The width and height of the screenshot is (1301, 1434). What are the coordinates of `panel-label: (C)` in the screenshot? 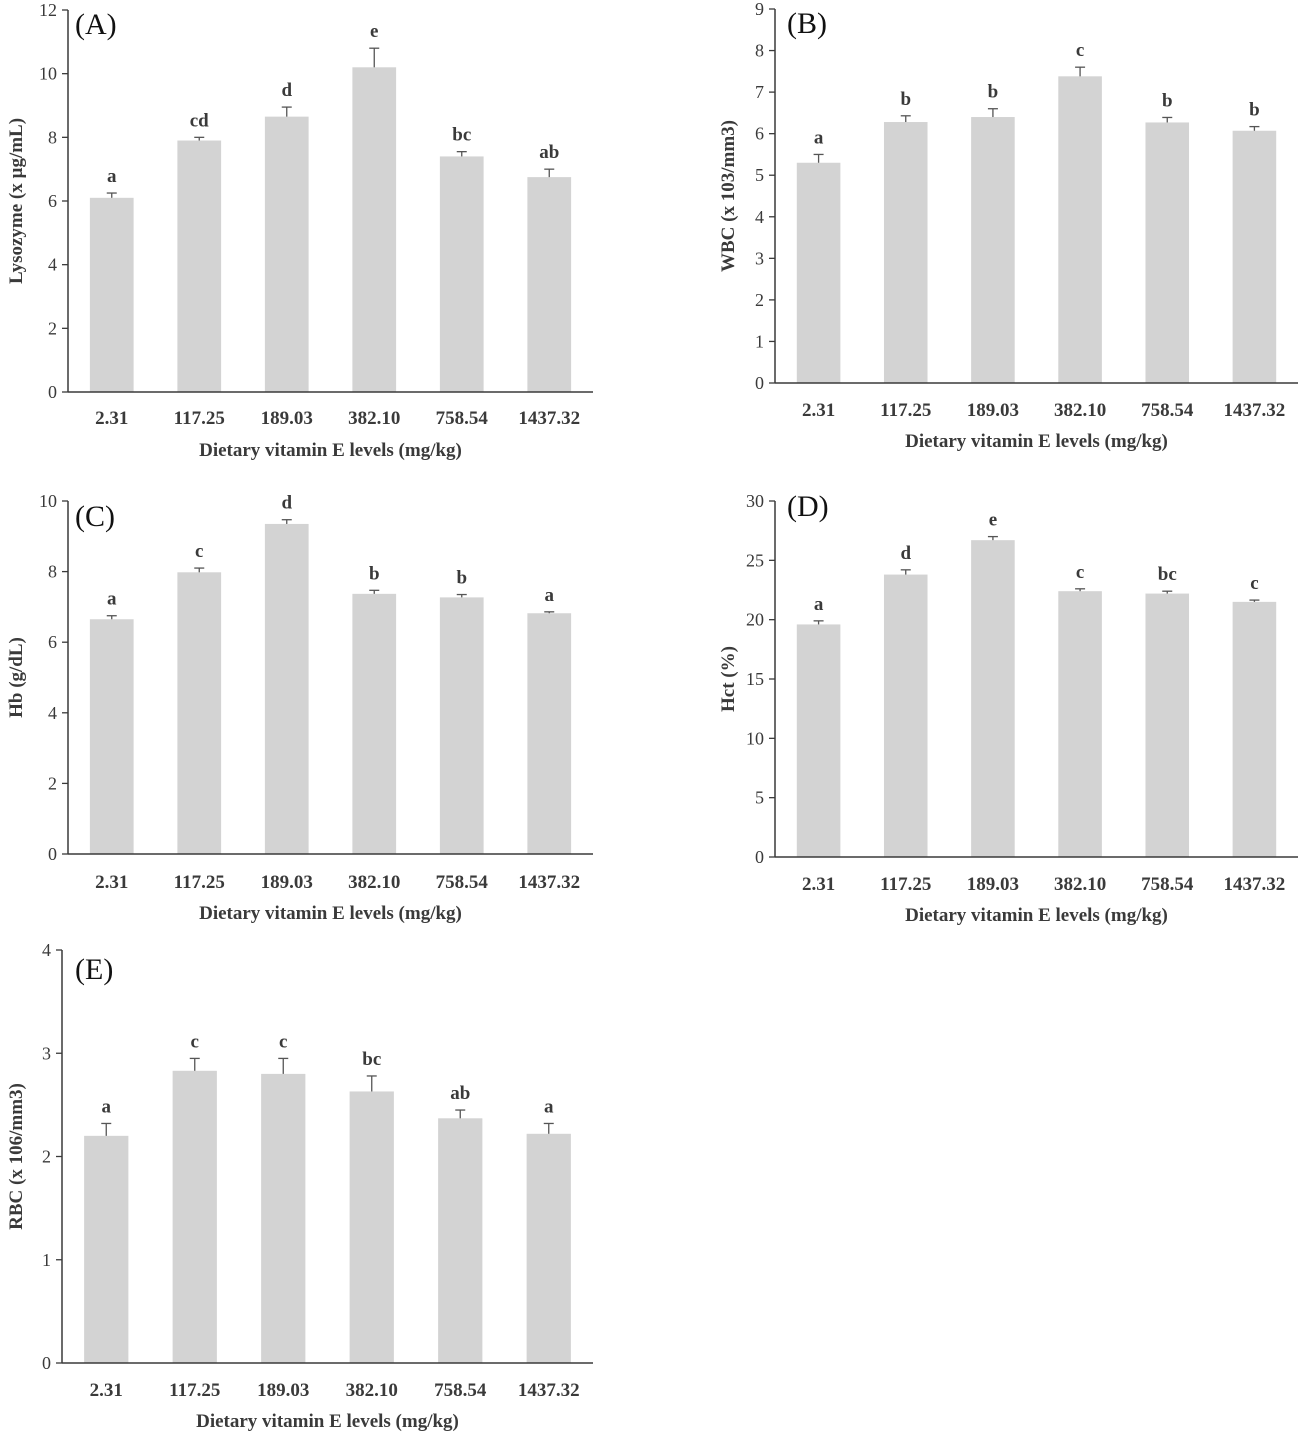 It's located at (95, 516).